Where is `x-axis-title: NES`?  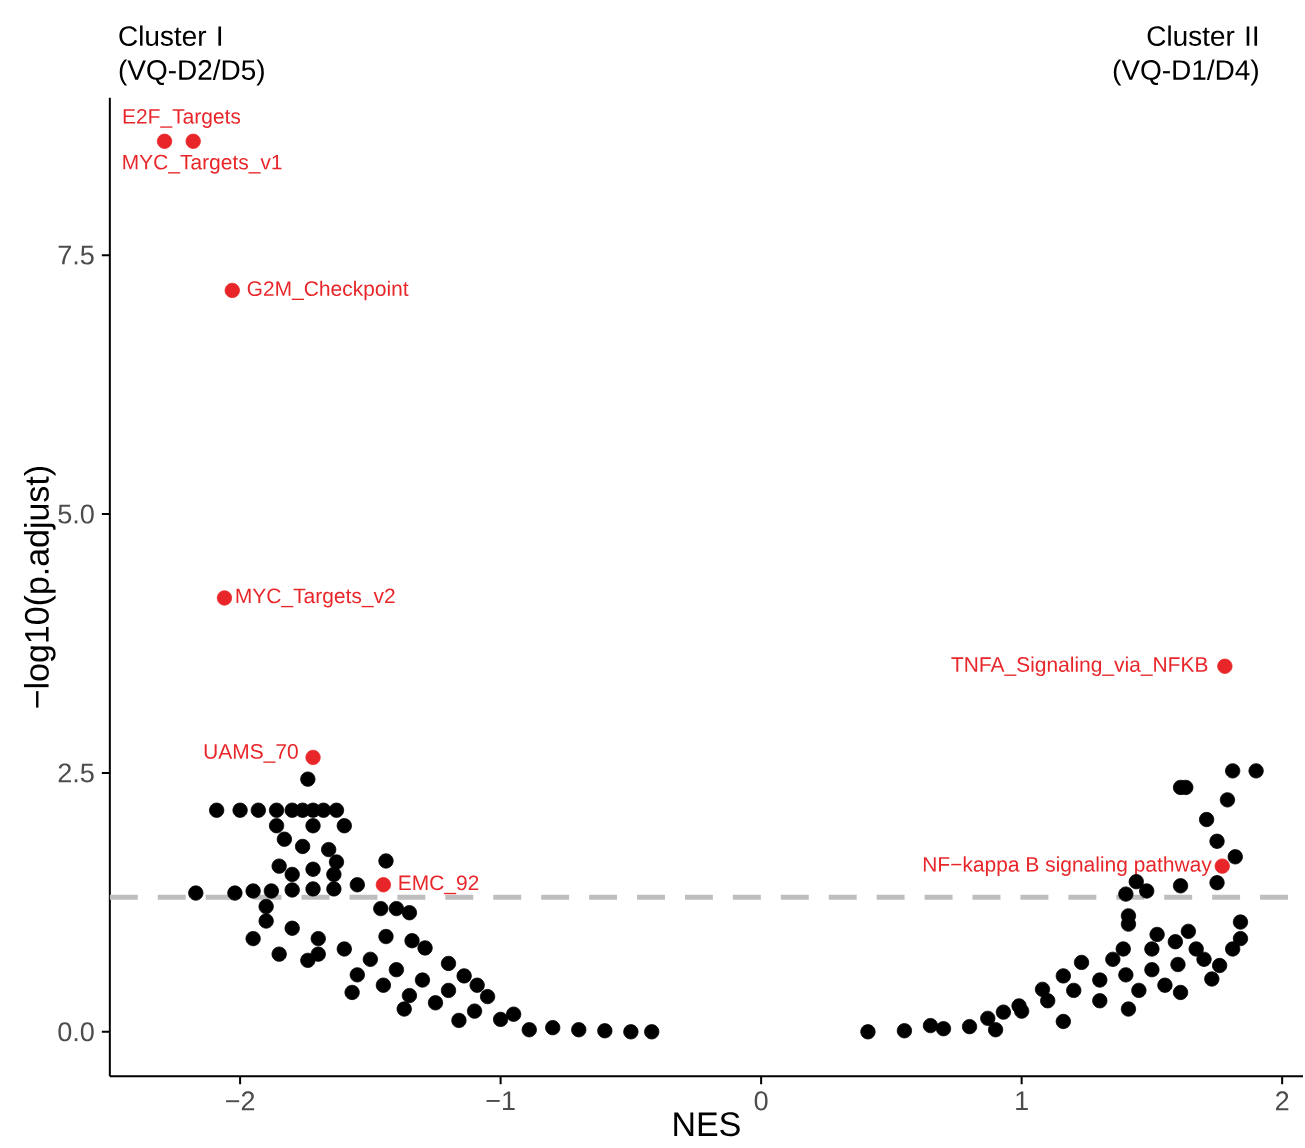
x-axis-title: NES is located at coordinates (707, 1124).